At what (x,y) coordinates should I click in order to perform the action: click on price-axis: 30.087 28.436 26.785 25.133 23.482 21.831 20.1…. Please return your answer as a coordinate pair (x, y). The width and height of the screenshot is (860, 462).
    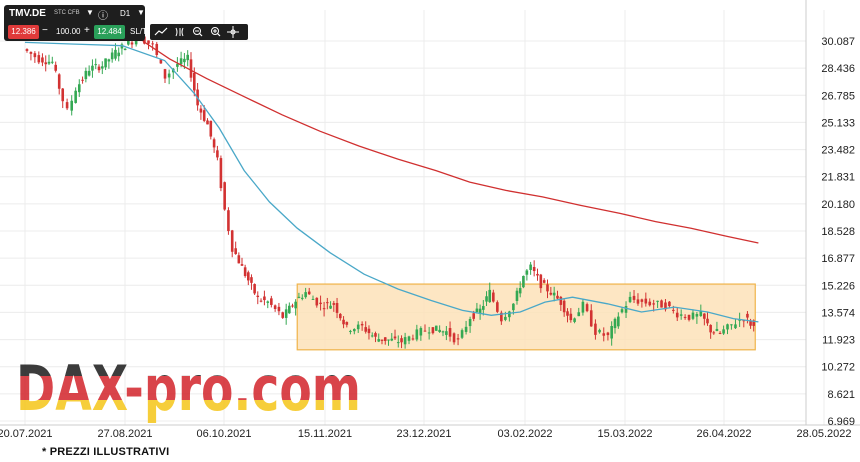
    Looking at the image, I should click on (838, 232).